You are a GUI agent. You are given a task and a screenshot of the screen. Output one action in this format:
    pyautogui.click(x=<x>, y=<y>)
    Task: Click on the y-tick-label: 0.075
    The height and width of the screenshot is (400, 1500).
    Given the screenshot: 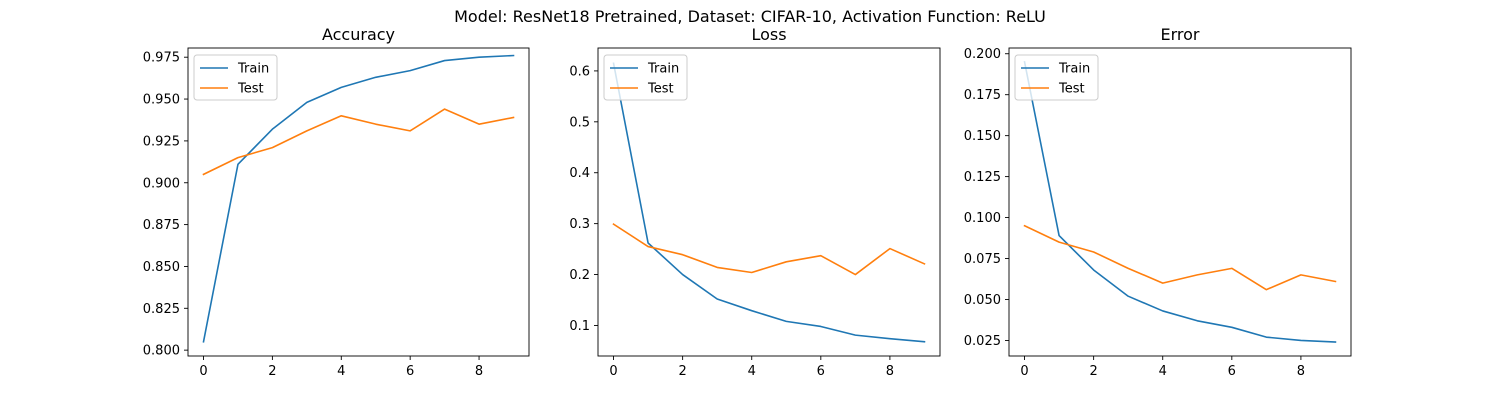 What is the action you would take?
    pyautogui.click(x=982, y=259)
    